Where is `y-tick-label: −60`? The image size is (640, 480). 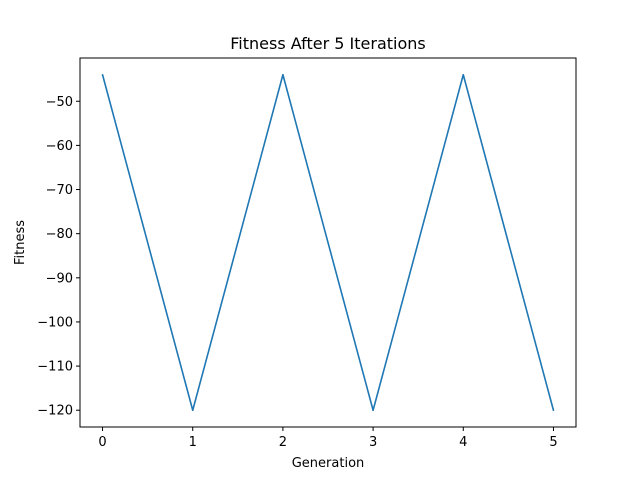 y-tick-label: −60 is located at coordinates (59, 146).